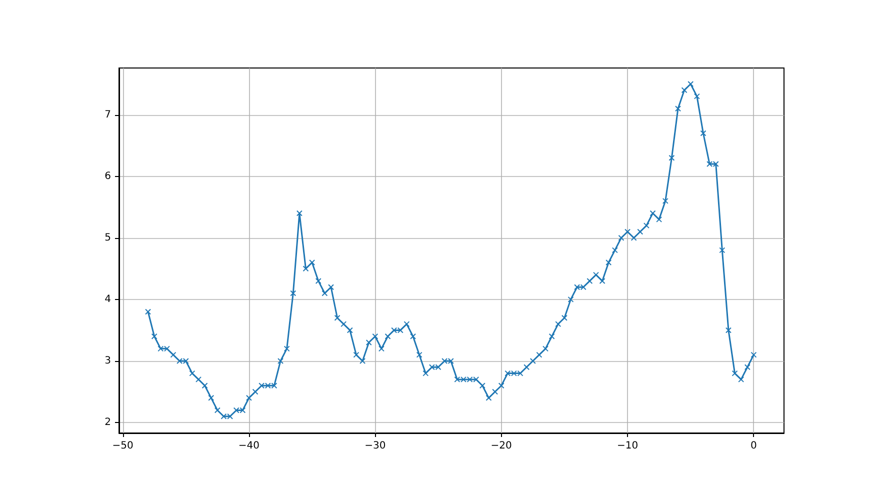  I want to click on x-tick-label: −20, so click(501, 446).